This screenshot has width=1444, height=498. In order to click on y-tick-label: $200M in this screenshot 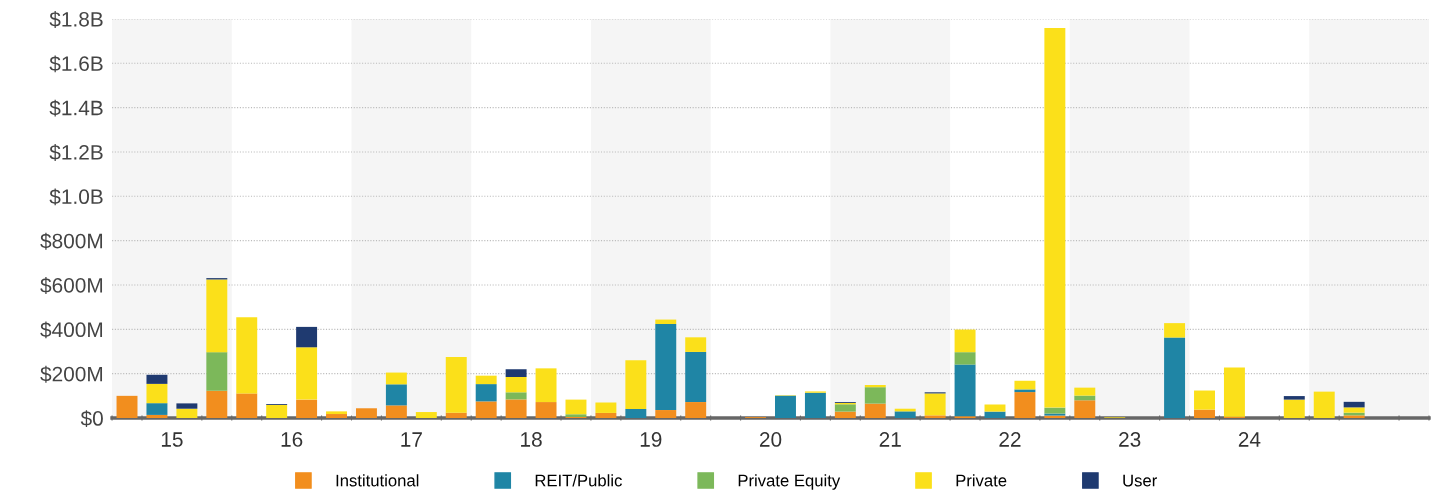, I will do `click(71, 374)`.